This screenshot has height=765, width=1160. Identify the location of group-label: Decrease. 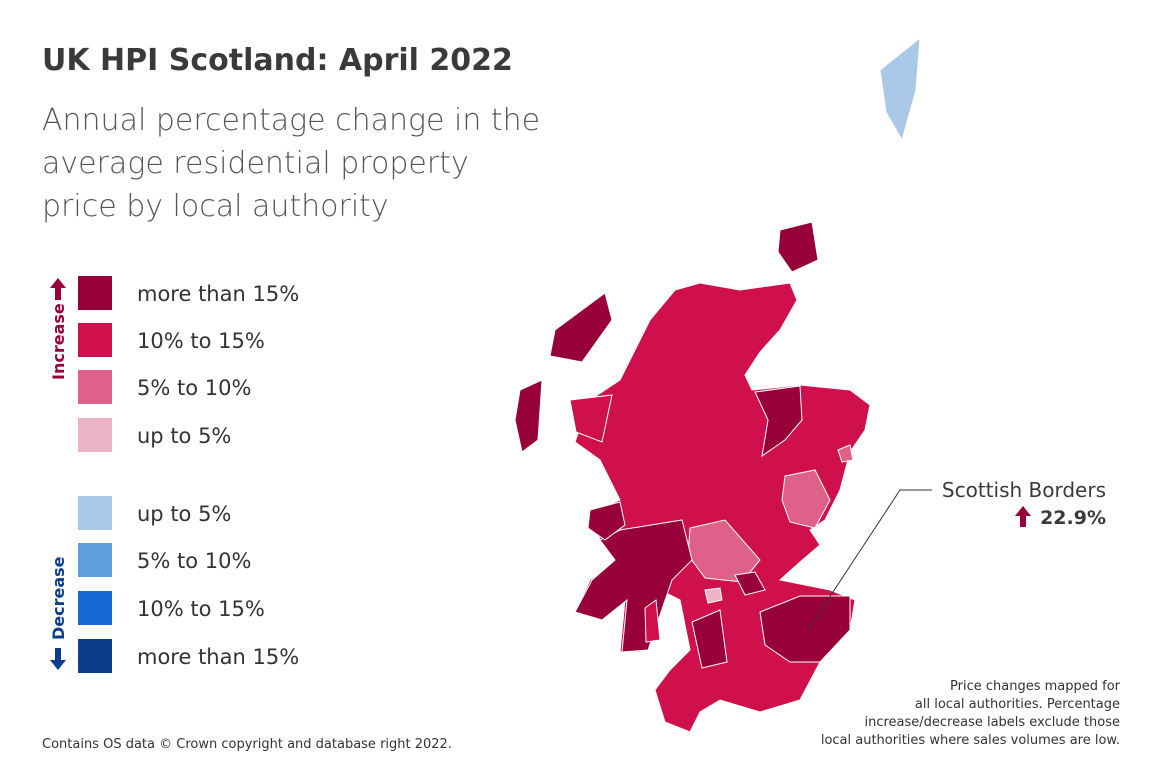
(58, 598).